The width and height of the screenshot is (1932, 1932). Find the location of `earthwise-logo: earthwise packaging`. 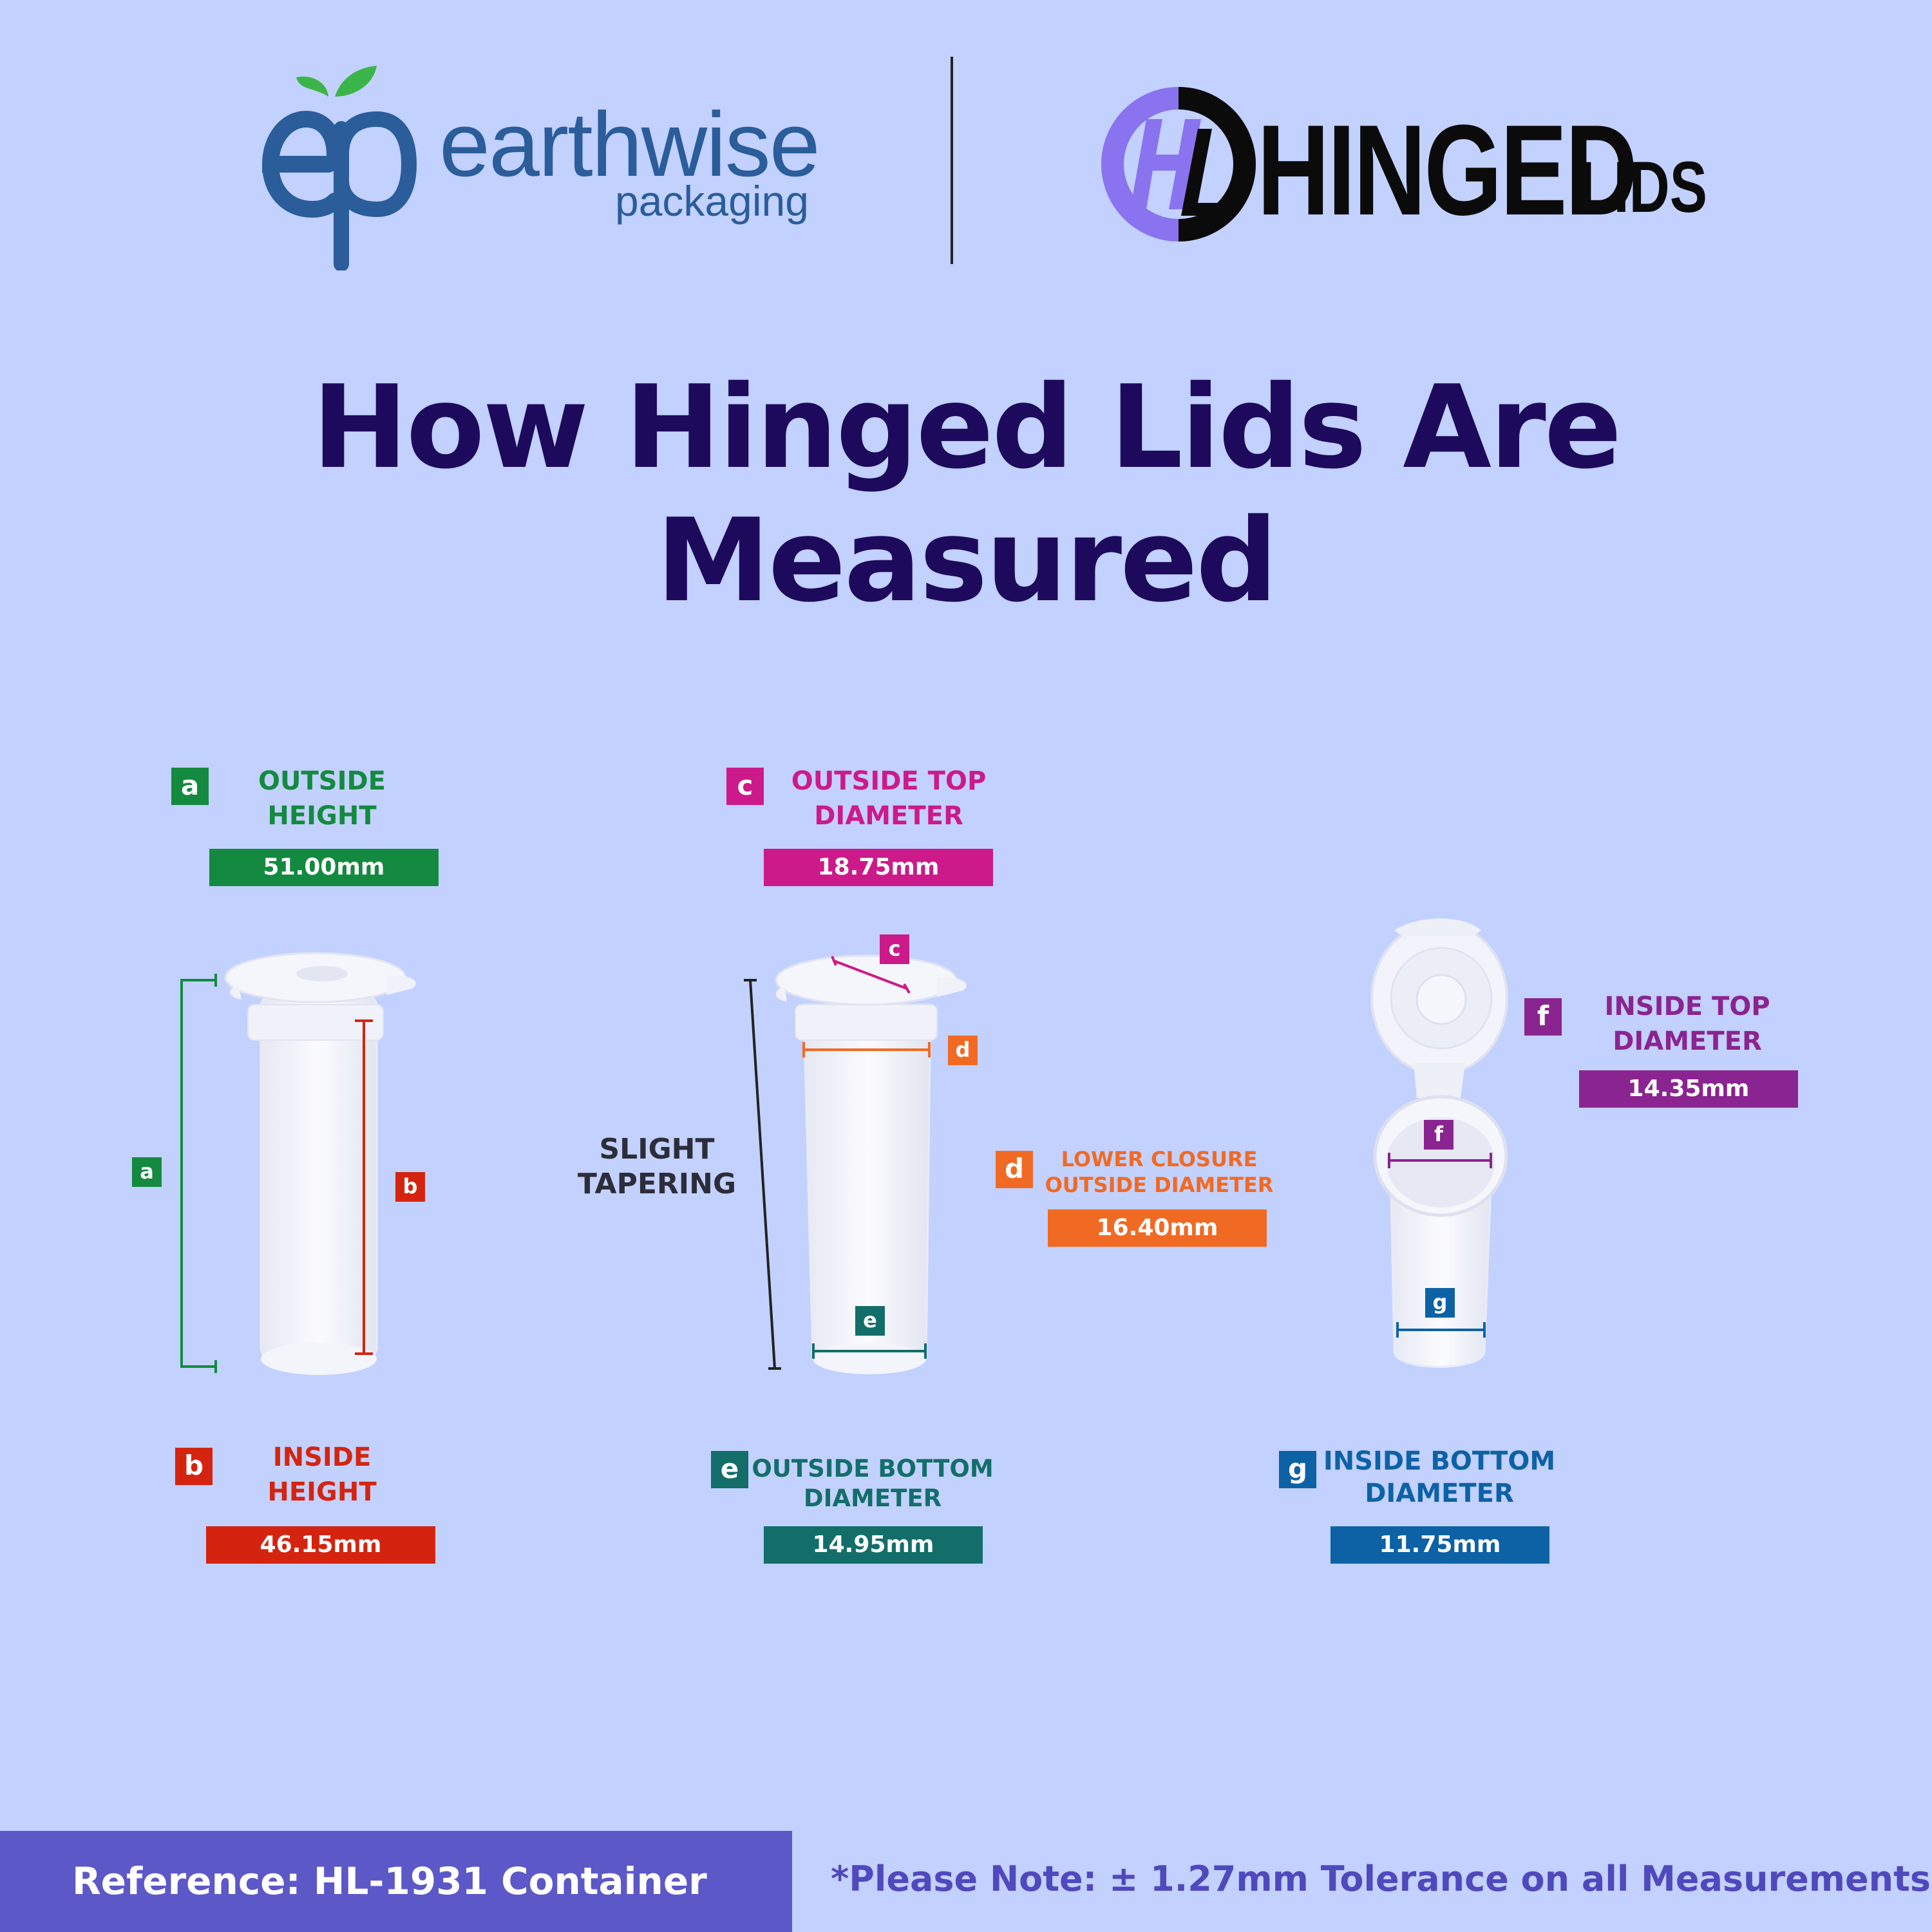

earthwise-logo: earthwise packaging is located at coordinates (535, 161).